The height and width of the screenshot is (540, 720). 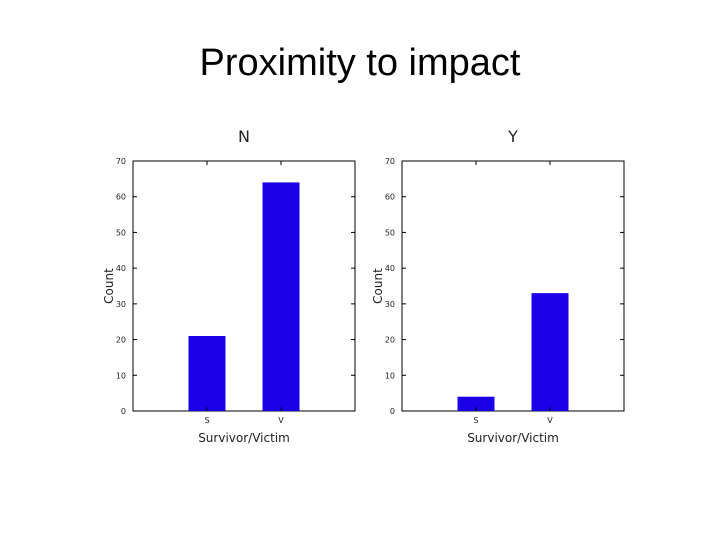 What do you see at coordinates (392, 411) in the screenshot?
I see `chart-2-ytick-label: 0` at bounding box center [392, 411].